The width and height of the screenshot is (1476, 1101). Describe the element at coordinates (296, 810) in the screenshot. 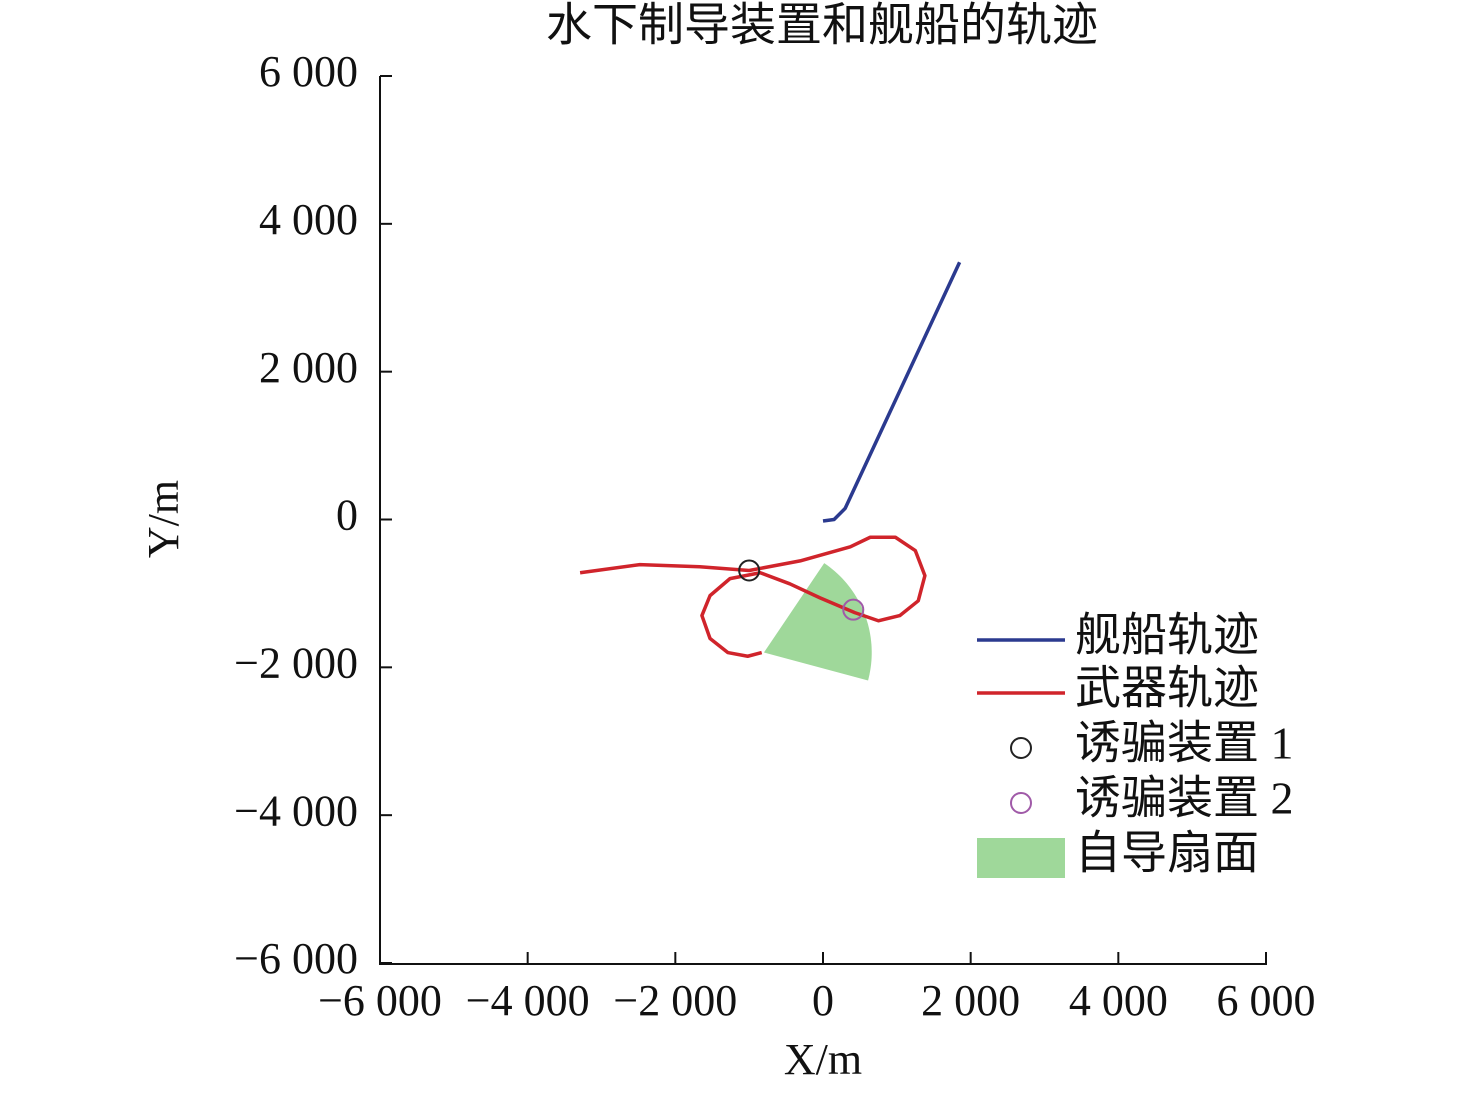

I see `y-tick-label: −4 000` at that location.